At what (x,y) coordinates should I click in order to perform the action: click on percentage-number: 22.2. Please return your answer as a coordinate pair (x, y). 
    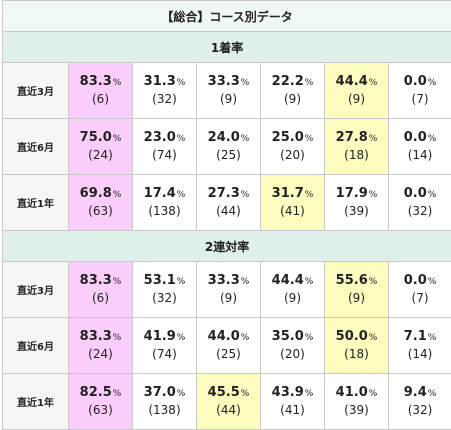
    Looking at the image, I should click on (288, 81).